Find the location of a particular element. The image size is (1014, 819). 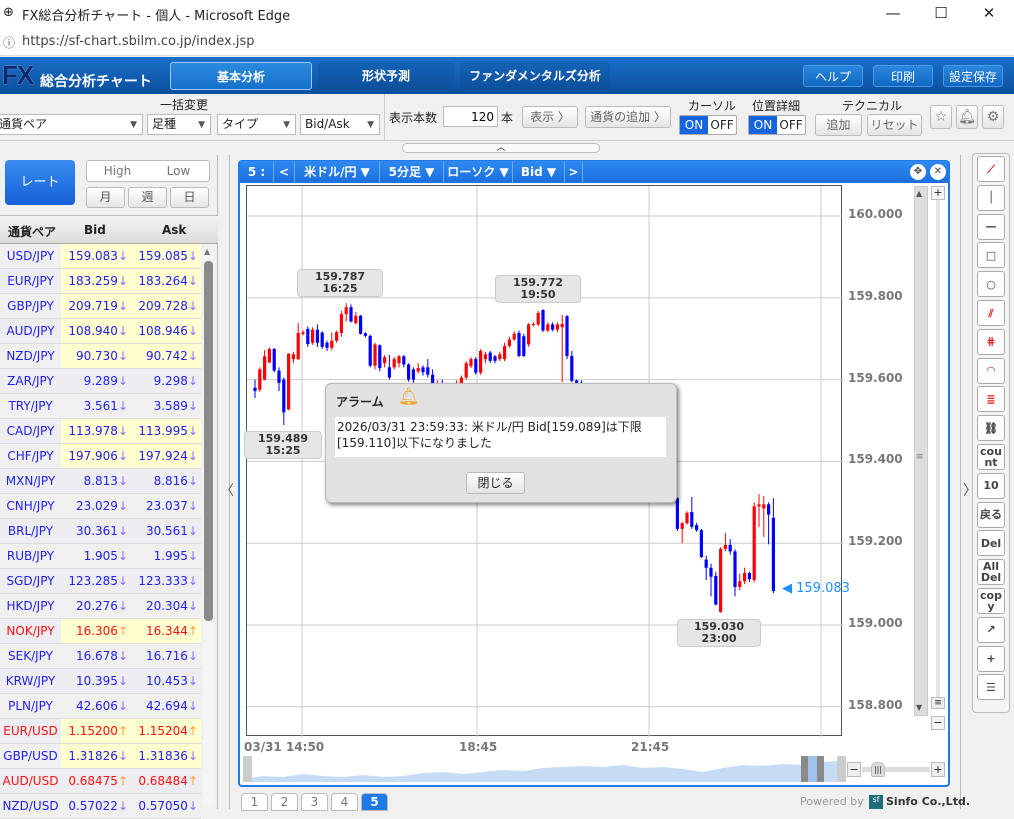

ask-value: 9.298↓ is located at coordinates (166, 381).